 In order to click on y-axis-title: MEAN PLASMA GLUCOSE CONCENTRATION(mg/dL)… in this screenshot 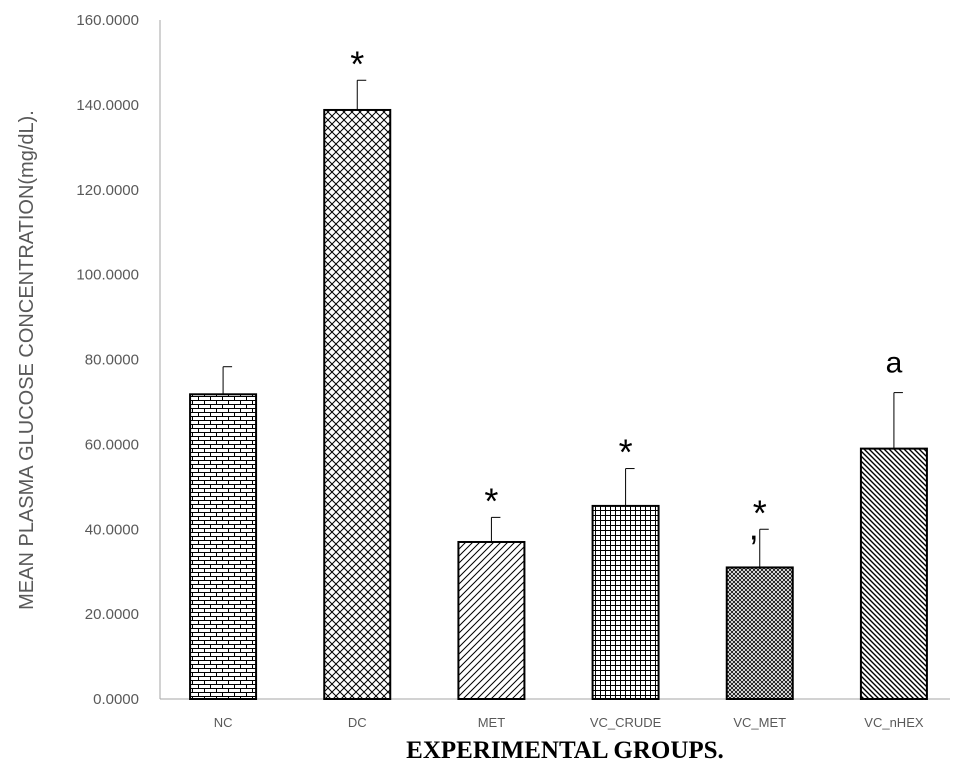, I will do `click(27, 360)`.